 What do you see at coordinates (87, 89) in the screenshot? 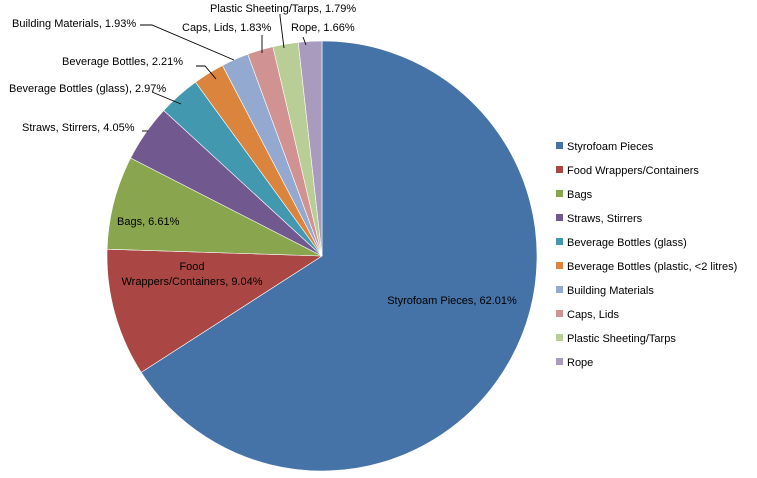
I see `data-label-beverage-bottles-glass: Beverage Bottles (glass), 2.97%` at bounding box center [87, 89].